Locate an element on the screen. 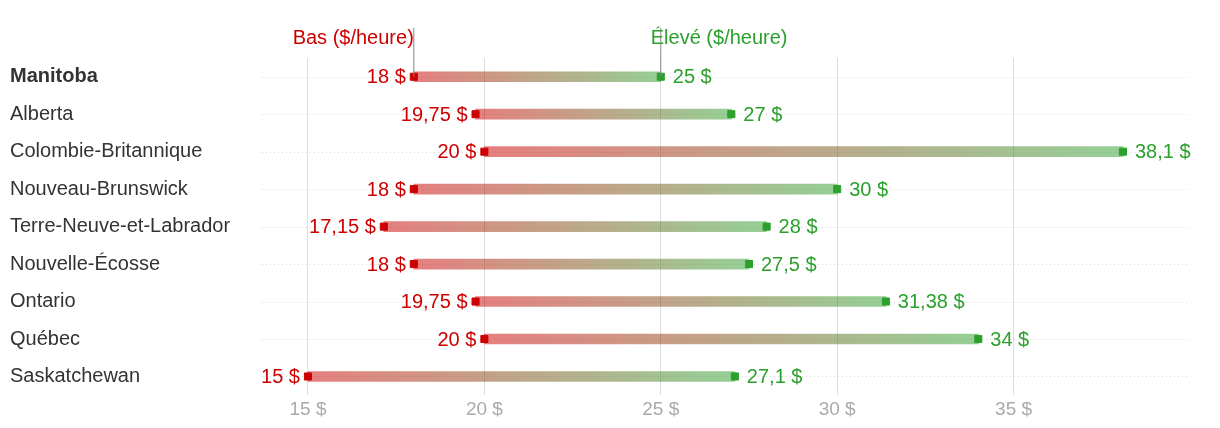 The height and width of the screenshot is (428, 1220). x-tick-label: 20 $ is located at coordinates (484, 408).